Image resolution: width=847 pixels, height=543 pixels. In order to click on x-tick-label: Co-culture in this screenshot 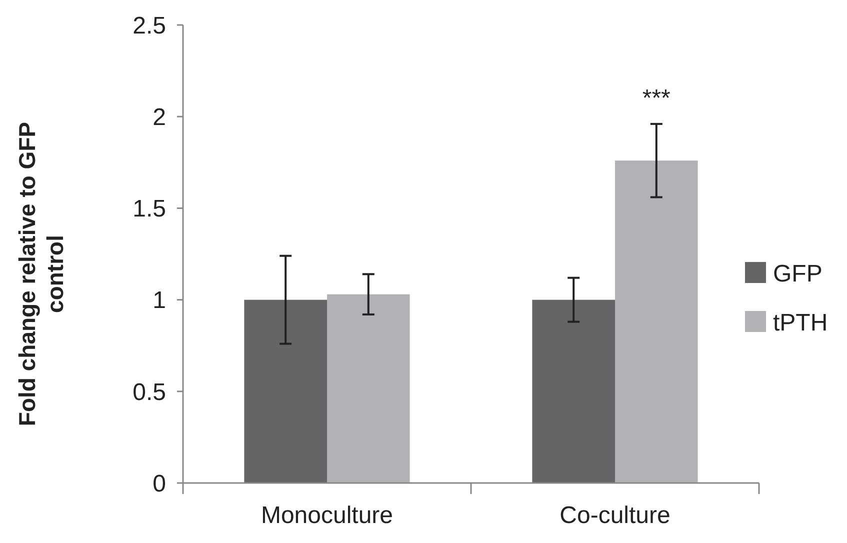, I will do `click(615, 515)`.